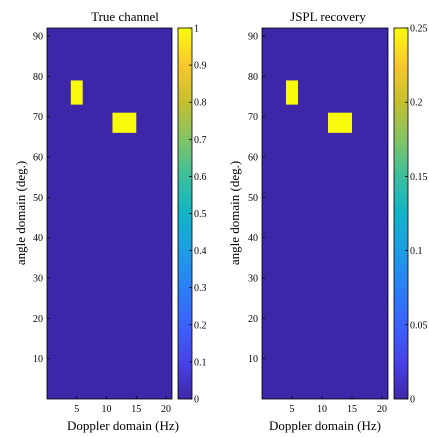 This screenshot has width=429, height=437. I want to click on colorbar-tick-label: 0.8, so click(200, 103).